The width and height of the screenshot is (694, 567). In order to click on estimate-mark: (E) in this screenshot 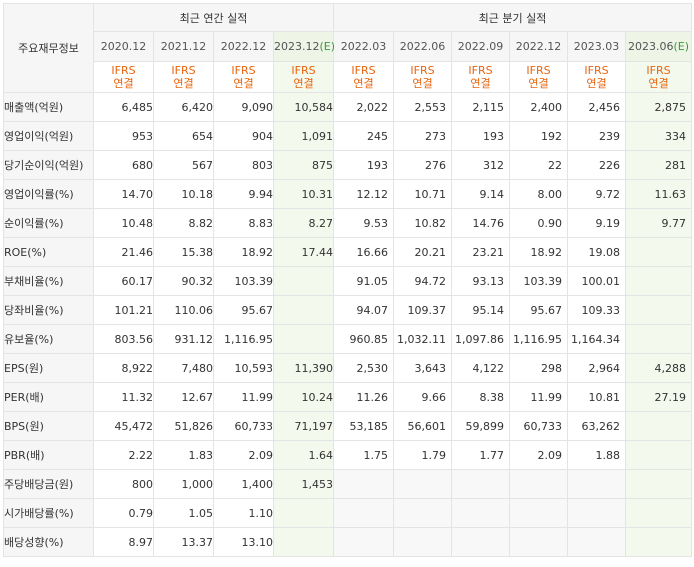, I will do `click(327, 46)`.